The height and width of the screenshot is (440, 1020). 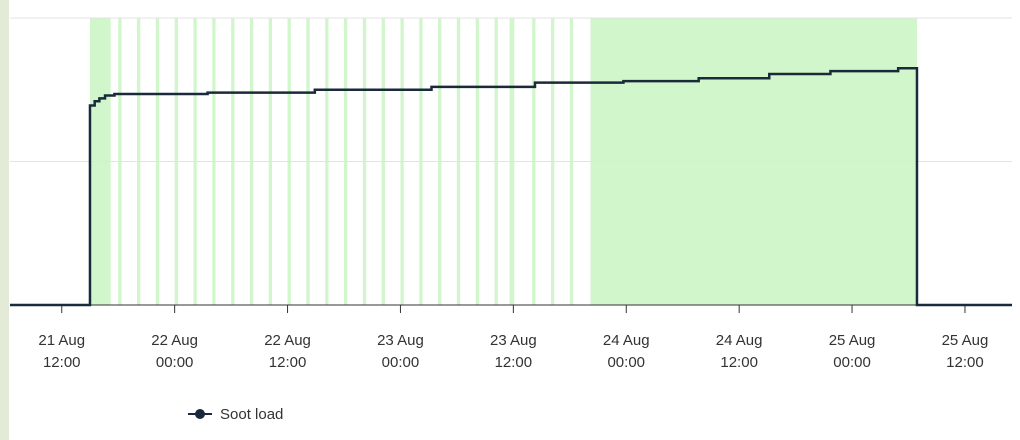 I want to click on x-tick-label: 25 Aug 00:00, so click(x=852, y=351).